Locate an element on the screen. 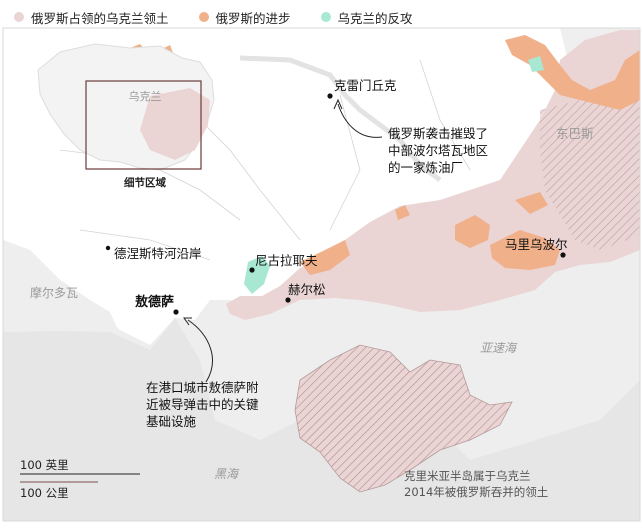 Image resolution: width=643 pixels, height=528 pixels. label-azov-sea: 亚速海 is located at coordinates (499, 348).